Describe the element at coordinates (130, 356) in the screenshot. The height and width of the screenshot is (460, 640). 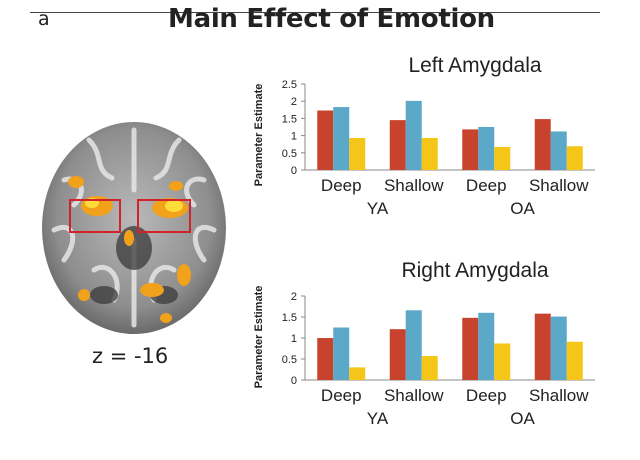
I see `slice-label: z = -16` at that location.